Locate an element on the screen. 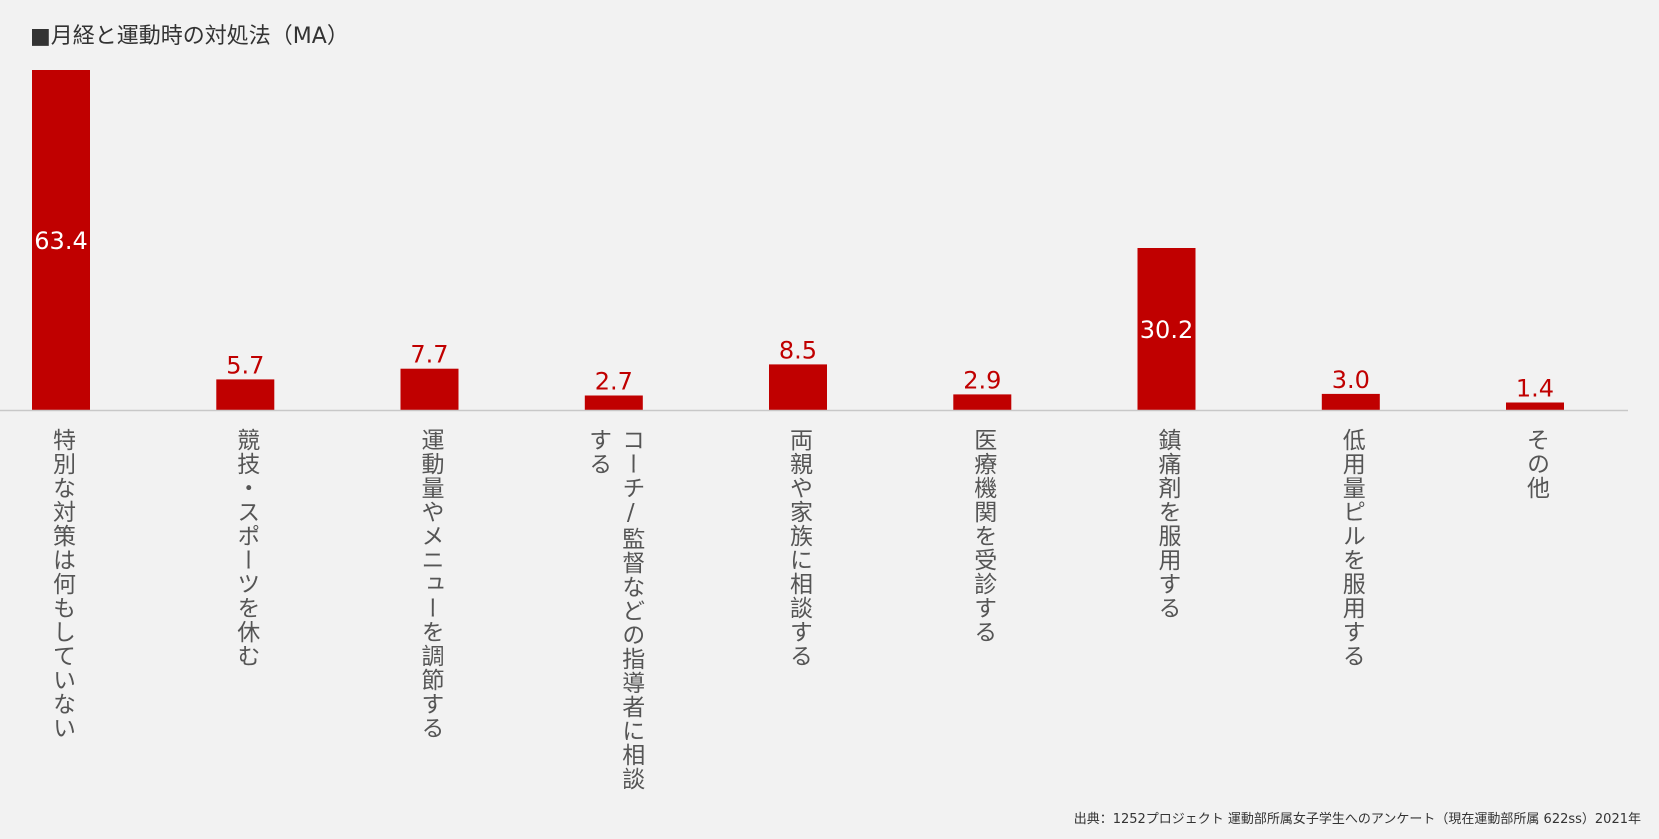 The height and width of the screenshot is (839, 1659). value-label-5: 2.9 is located at coordinates (982, 380).